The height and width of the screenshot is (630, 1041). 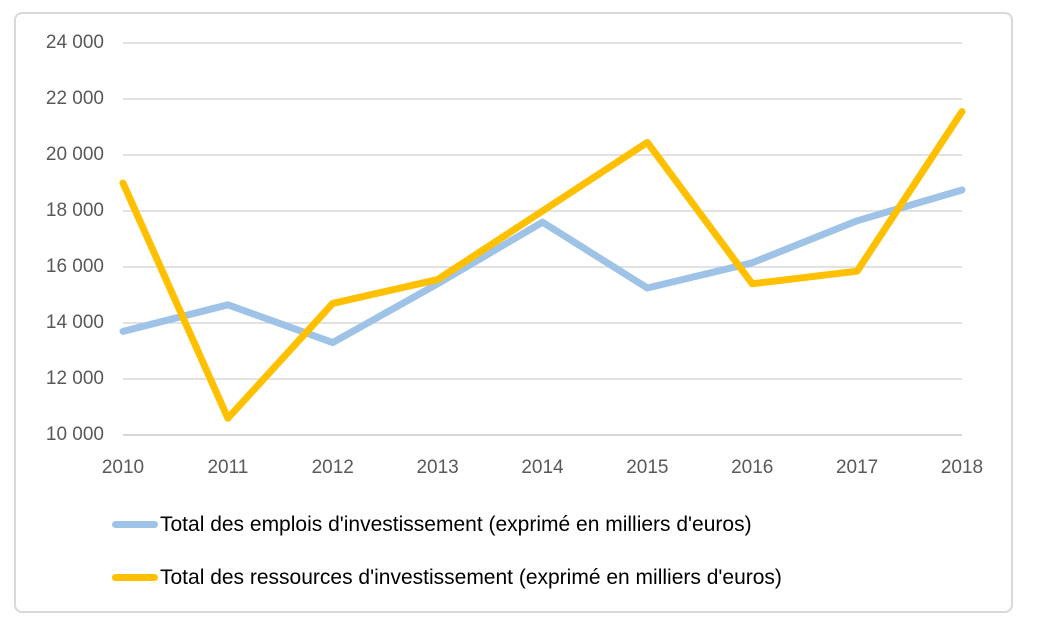 I want to click on x-tick-label: 2018, so click(x=962, y=467).